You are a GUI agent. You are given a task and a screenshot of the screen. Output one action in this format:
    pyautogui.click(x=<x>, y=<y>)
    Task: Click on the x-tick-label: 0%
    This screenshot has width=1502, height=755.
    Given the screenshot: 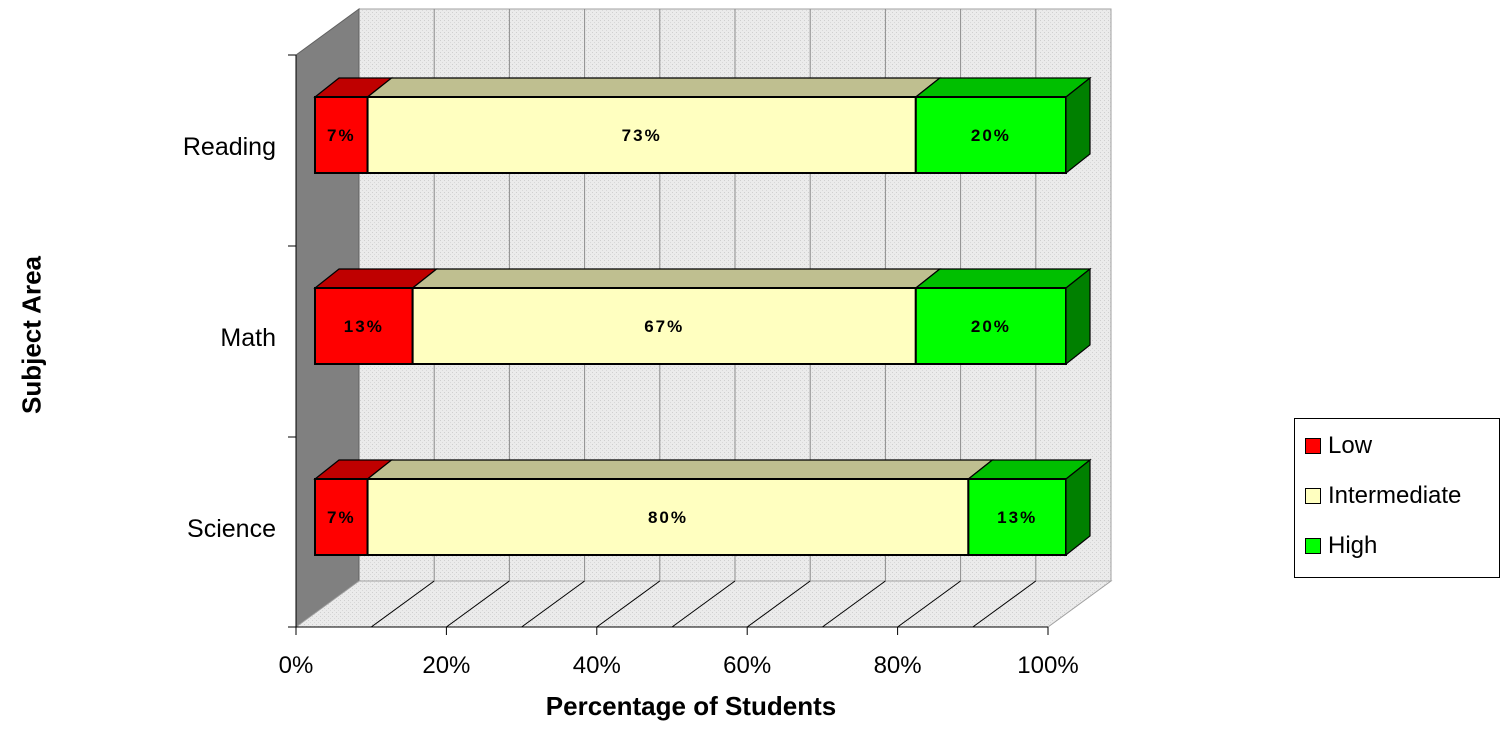 What is the action you would take?
    pyautogui.click(x=296, y=666)
    